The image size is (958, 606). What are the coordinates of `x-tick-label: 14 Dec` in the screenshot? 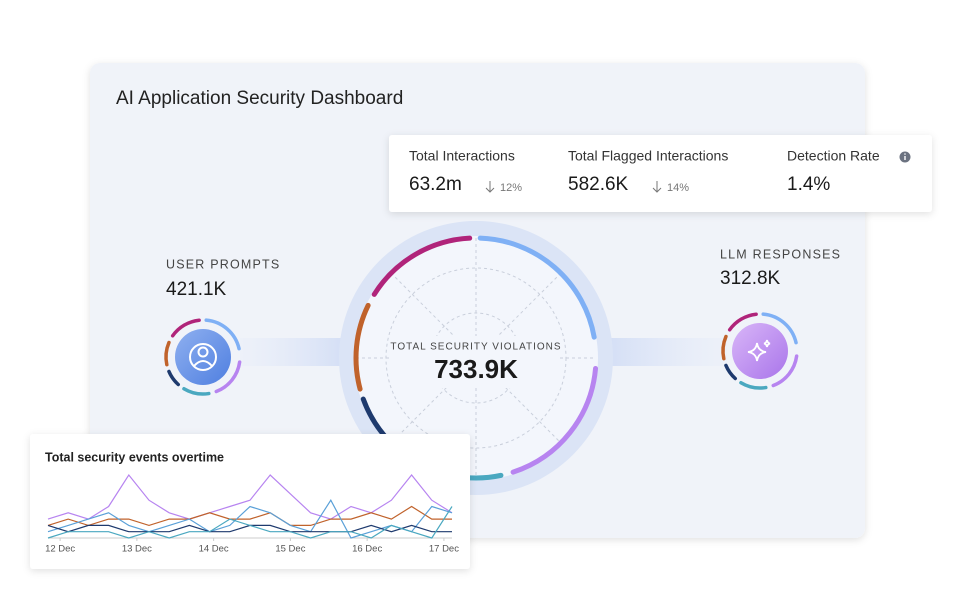 It's located at (214, 549).